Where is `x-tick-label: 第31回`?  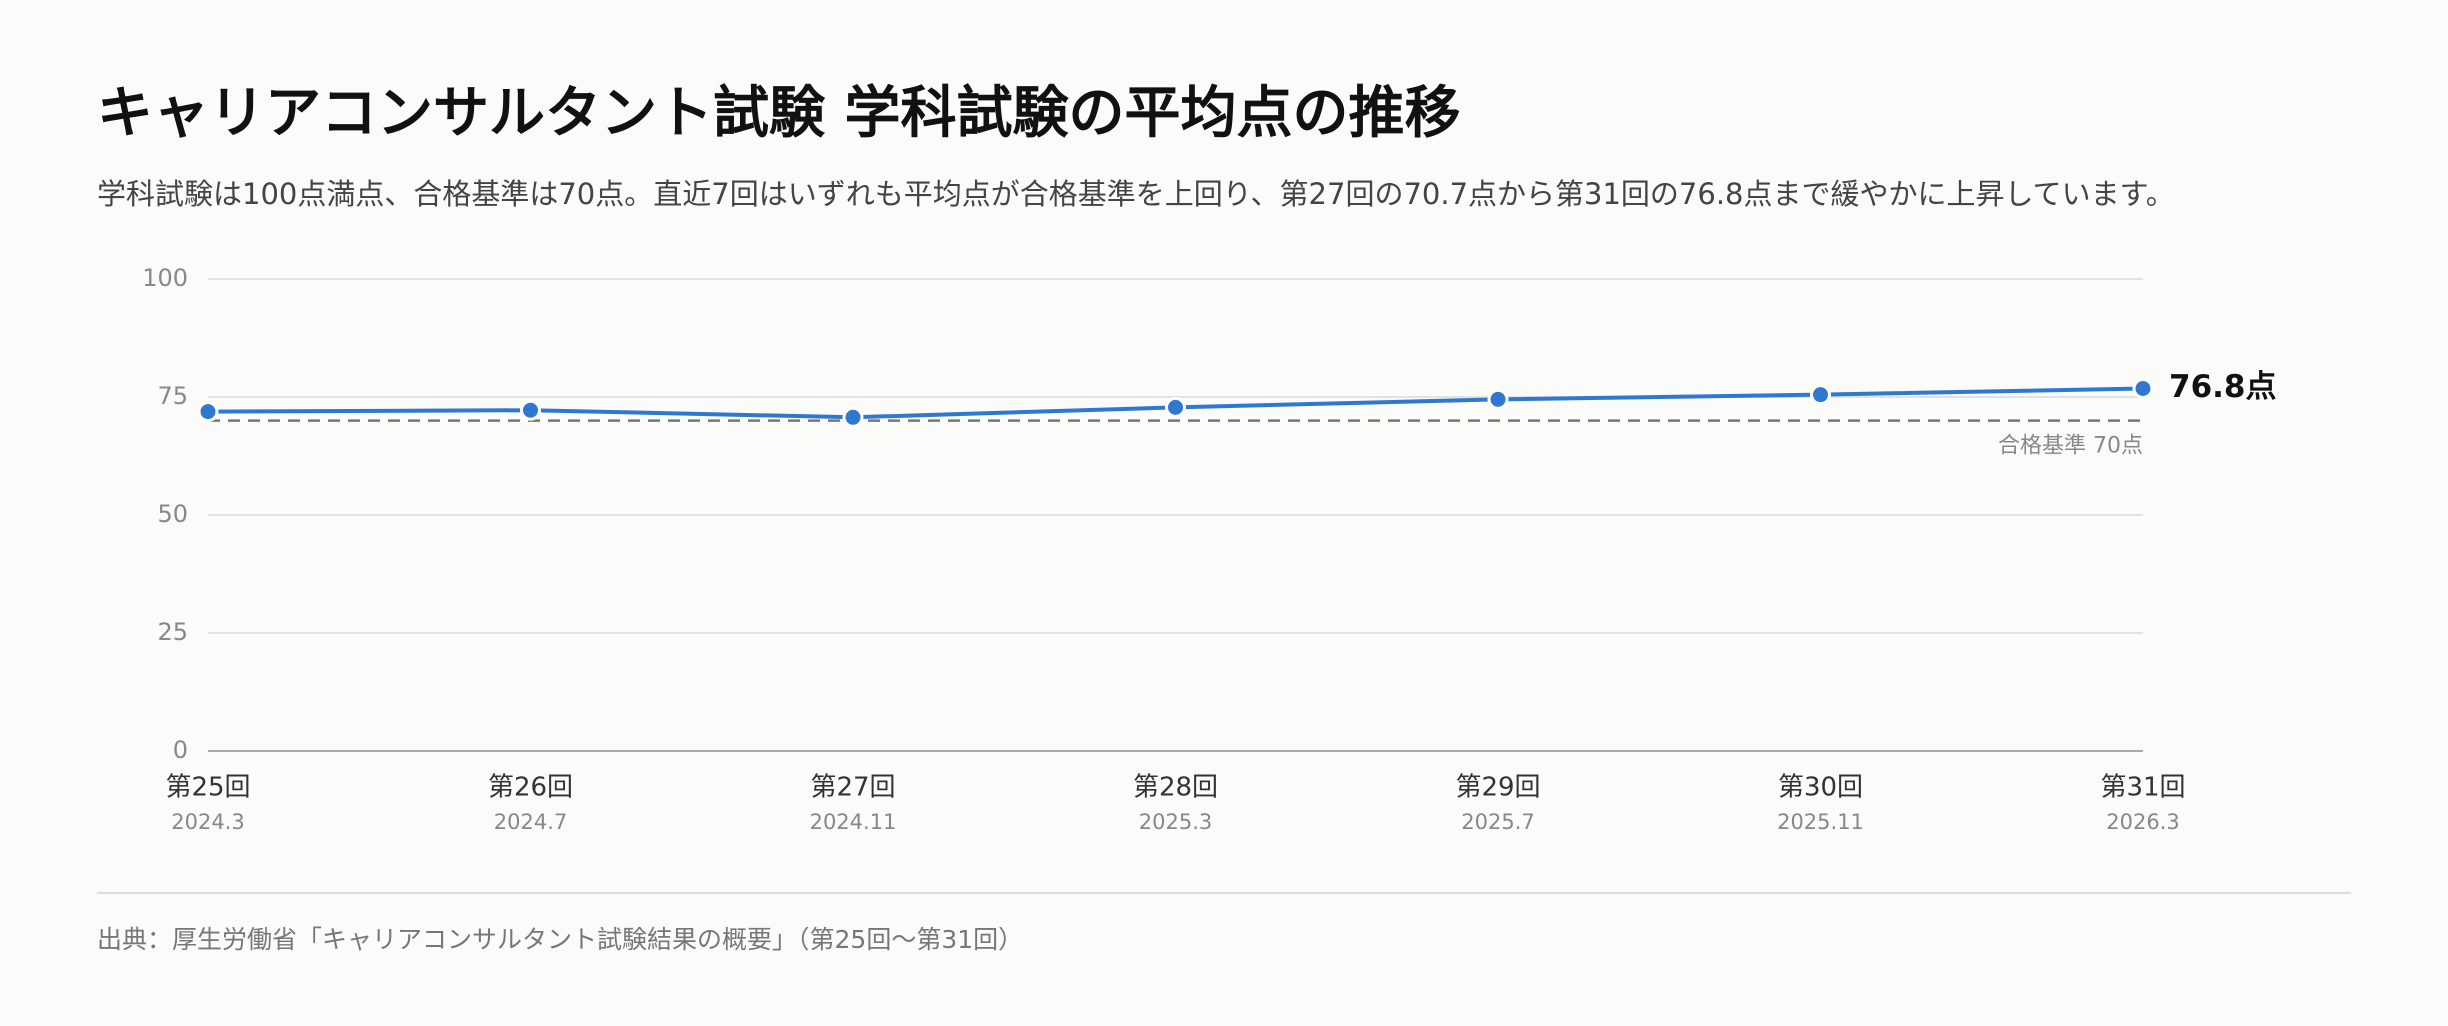
x-tick-label: 第31回 is located at coordinates (2142, 788).